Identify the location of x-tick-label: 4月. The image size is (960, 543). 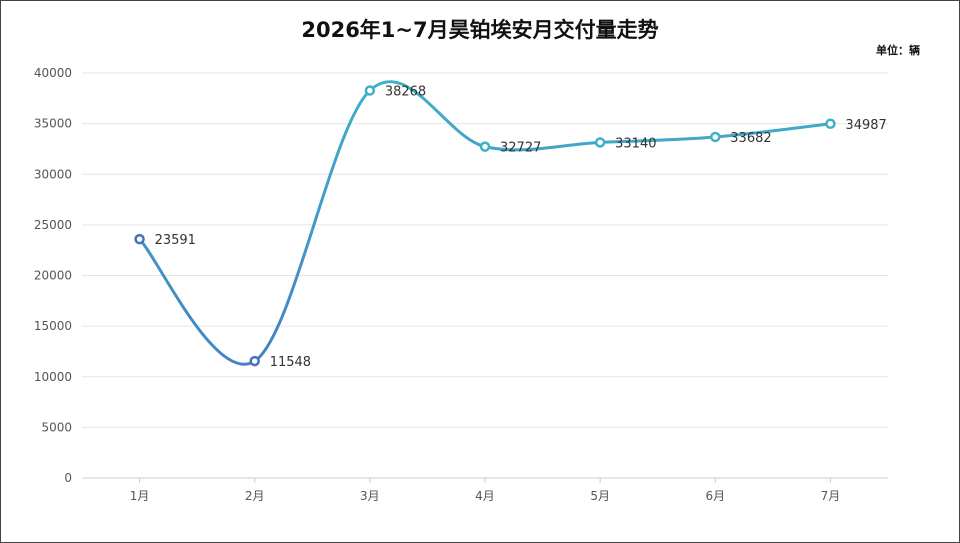
(485, 496).